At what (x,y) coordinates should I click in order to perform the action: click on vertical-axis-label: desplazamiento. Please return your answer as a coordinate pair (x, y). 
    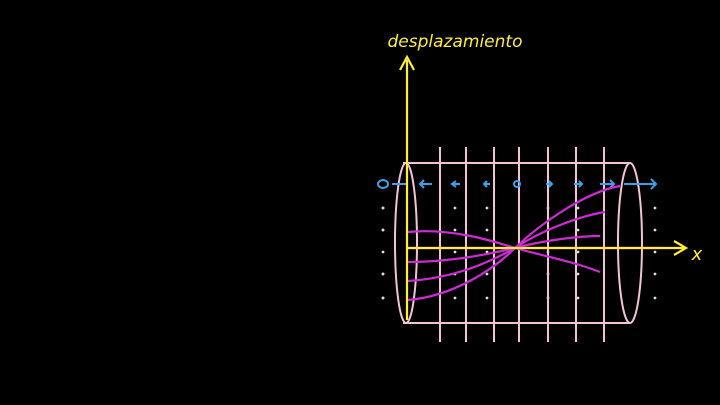
    Looking at the image, I should click on (455, 42).